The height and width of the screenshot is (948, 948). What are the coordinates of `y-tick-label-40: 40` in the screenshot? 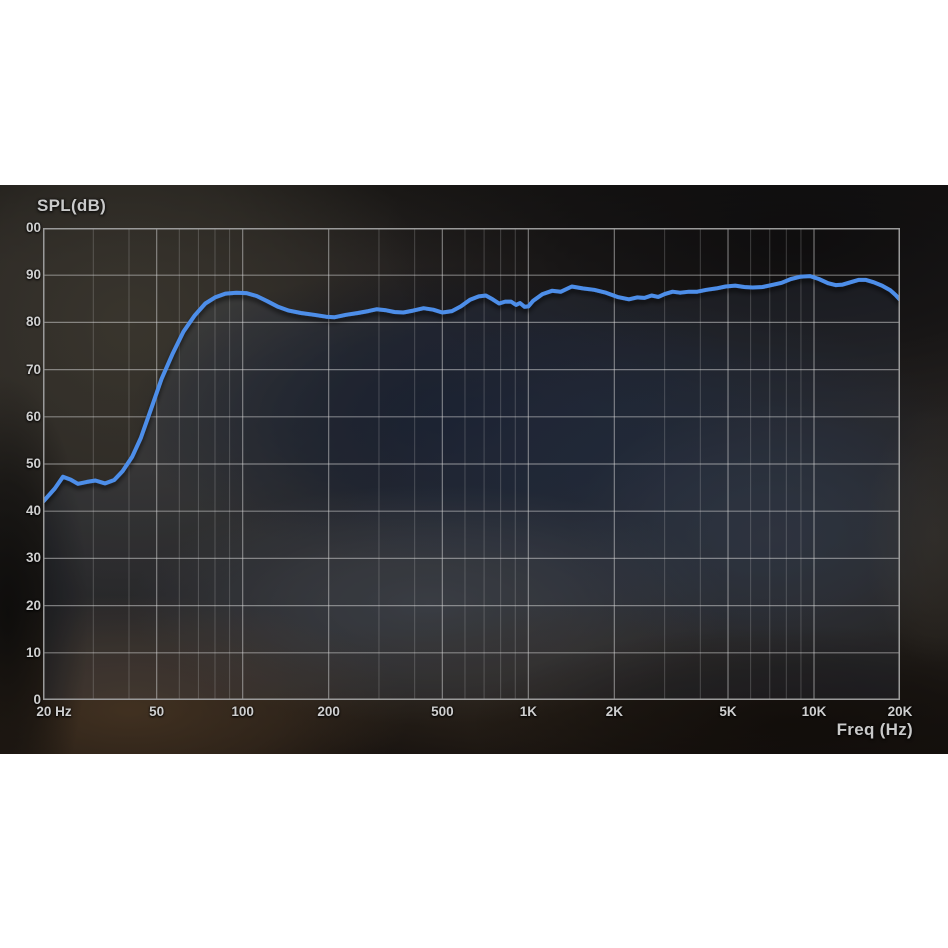 It's located at (33, 511).